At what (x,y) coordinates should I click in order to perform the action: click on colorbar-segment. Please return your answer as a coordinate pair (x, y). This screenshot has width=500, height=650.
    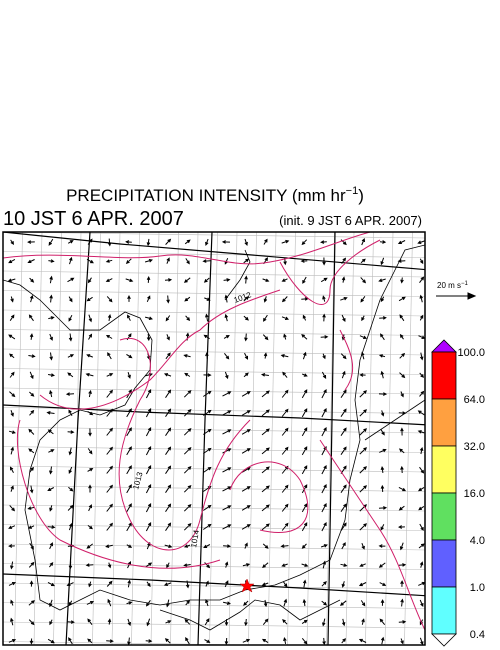
    Looking at the image, I should click on (444, 516).